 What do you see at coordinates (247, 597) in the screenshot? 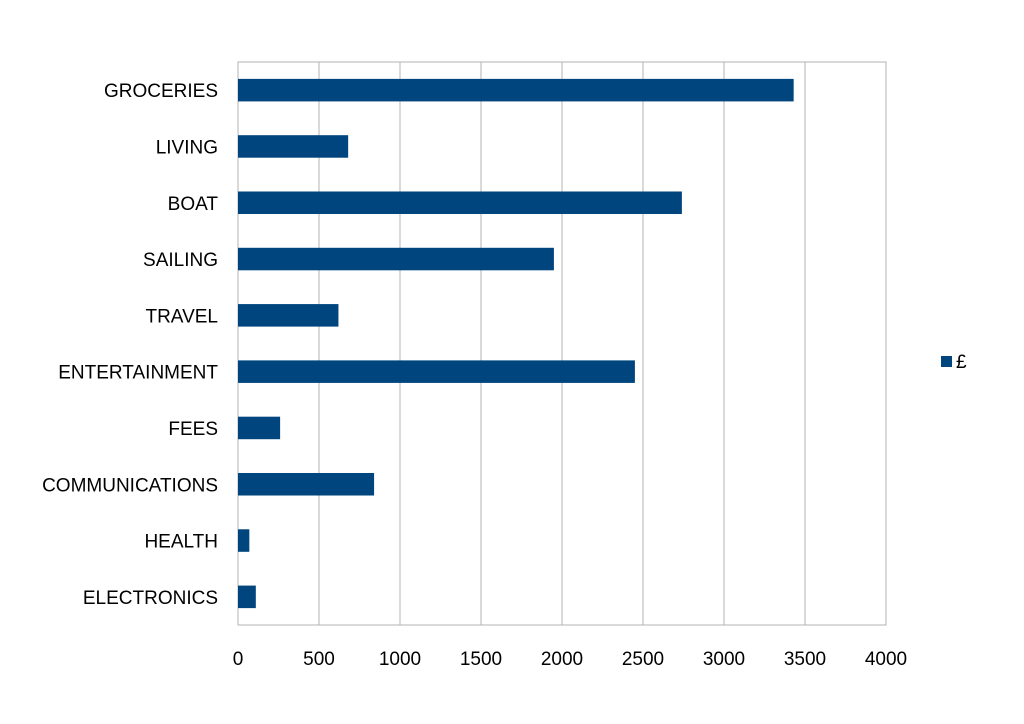
I see `bar-electronics` at bounding box center [247, 597].